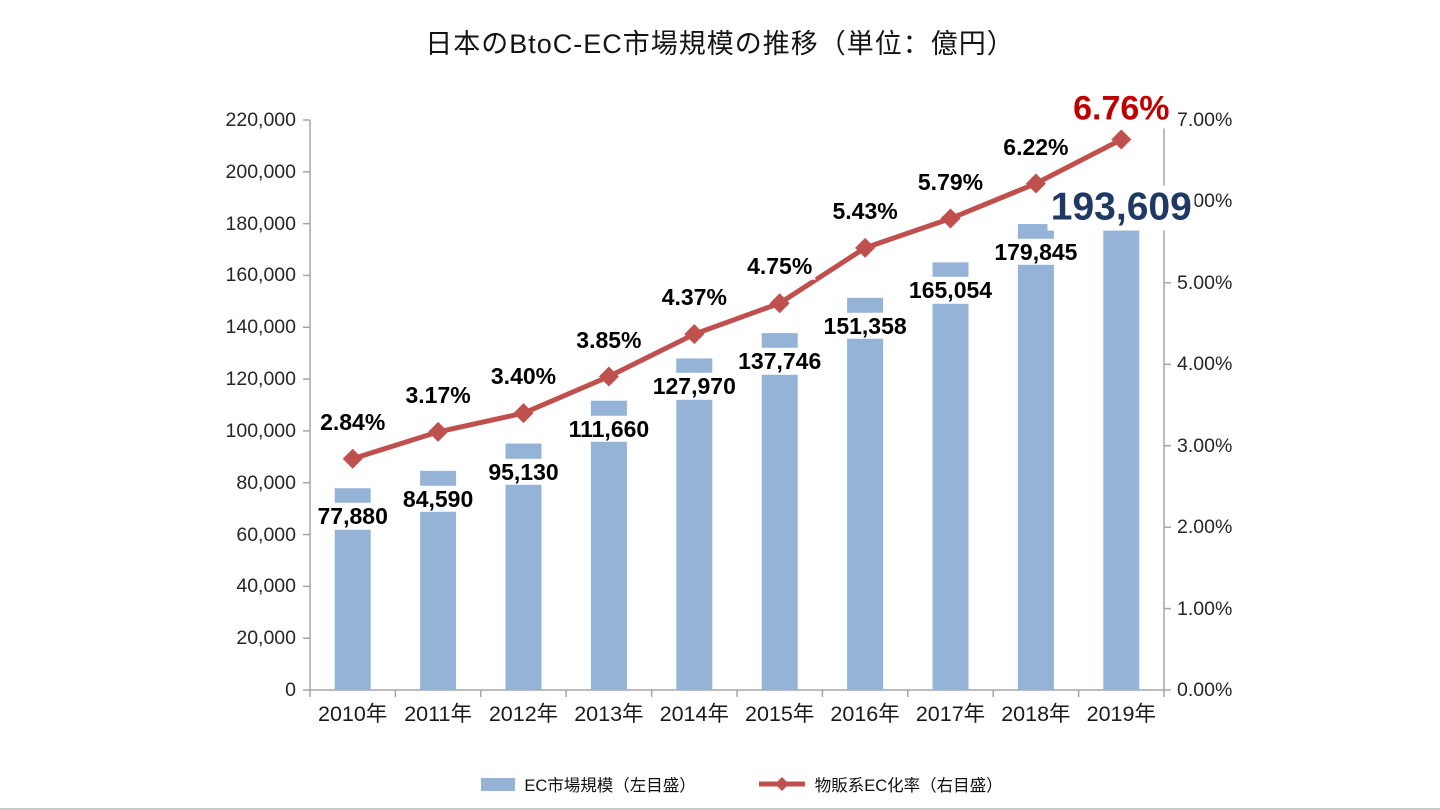 This screenshot has width=1440, height=810. Describe the element at coordinates (720, 44) in the screenshot. I see `chart-title: 日本のBtoC-EC市場規模の推移（単位：億円）` at that location.